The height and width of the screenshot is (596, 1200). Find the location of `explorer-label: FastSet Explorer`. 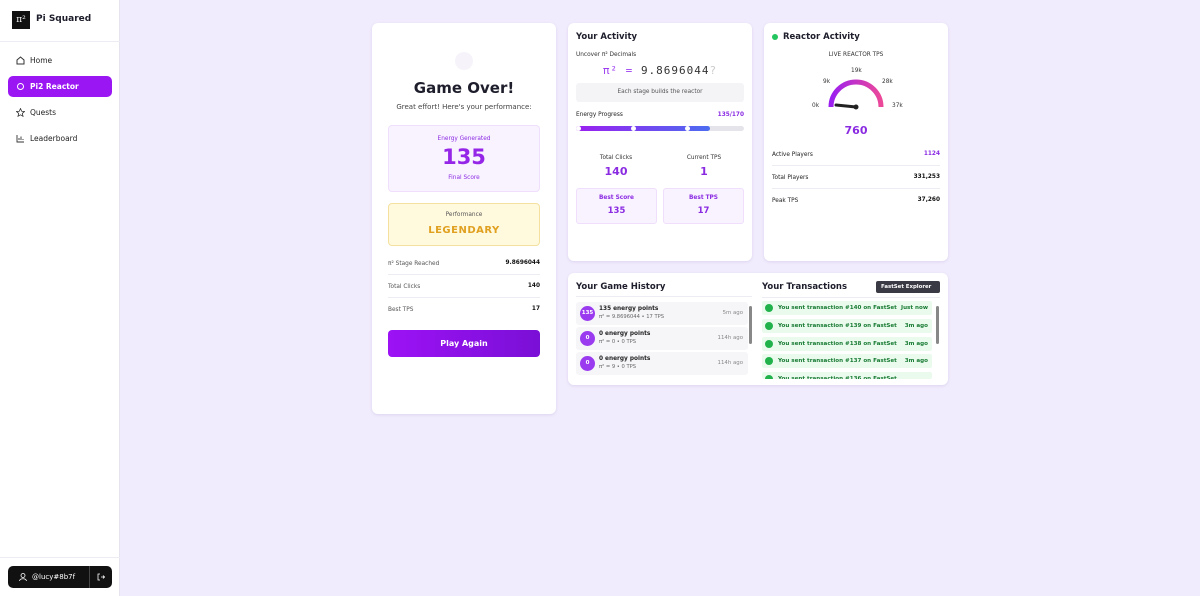

explorer-label: FastSet Explorer is located at coordinates (906, 287).